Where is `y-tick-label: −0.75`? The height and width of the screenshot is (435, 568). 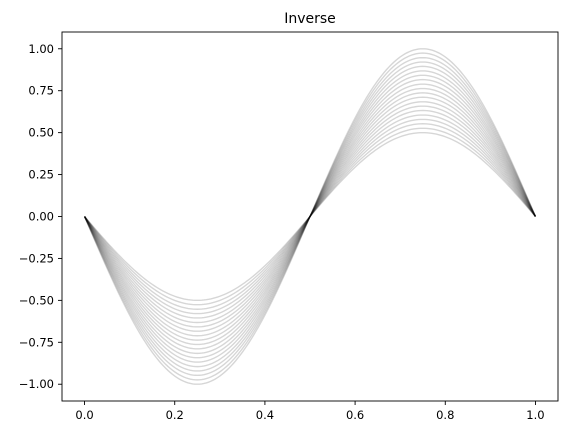 y-tick-label: −0.75 is located at coordinates (36, 342).